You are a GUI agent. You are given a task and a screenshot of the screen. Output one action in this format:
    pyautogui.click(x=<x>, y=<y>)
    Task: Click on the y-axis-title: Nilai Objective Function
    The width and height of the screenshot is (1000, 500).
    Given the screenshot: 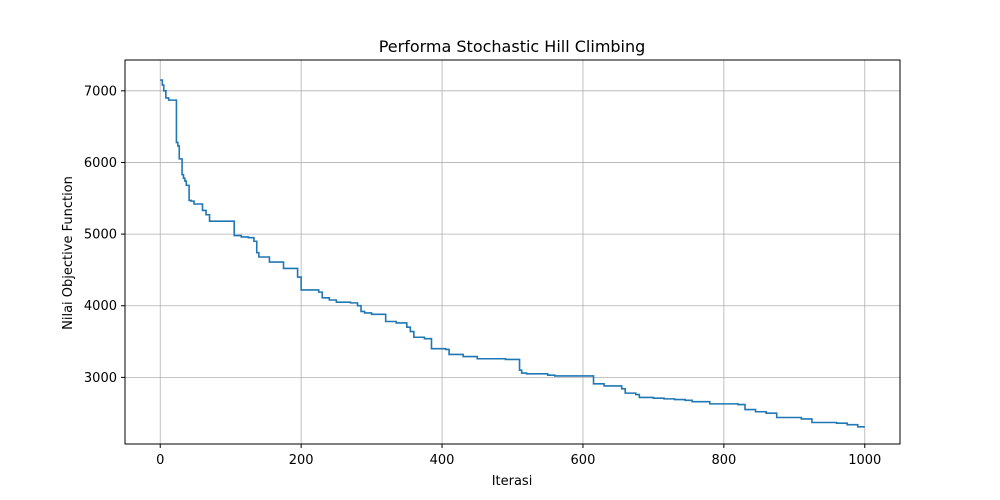 What is the action you would take?
    pyautogui.click(x=68, y=253)
    